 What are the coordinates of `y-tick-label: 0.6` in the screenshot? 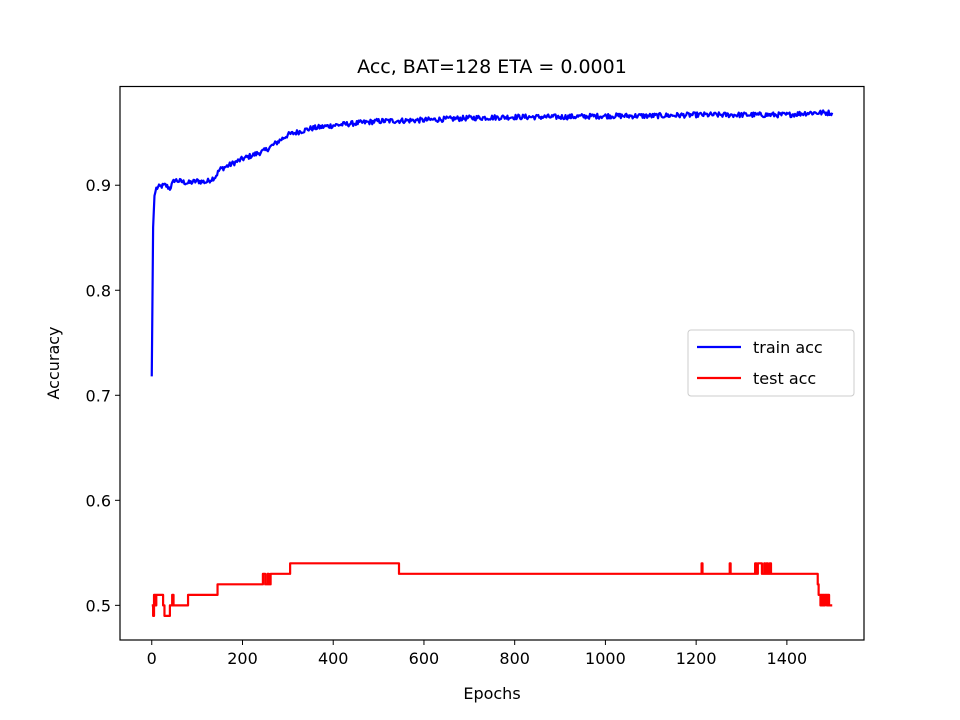 It's located at (98, 500).